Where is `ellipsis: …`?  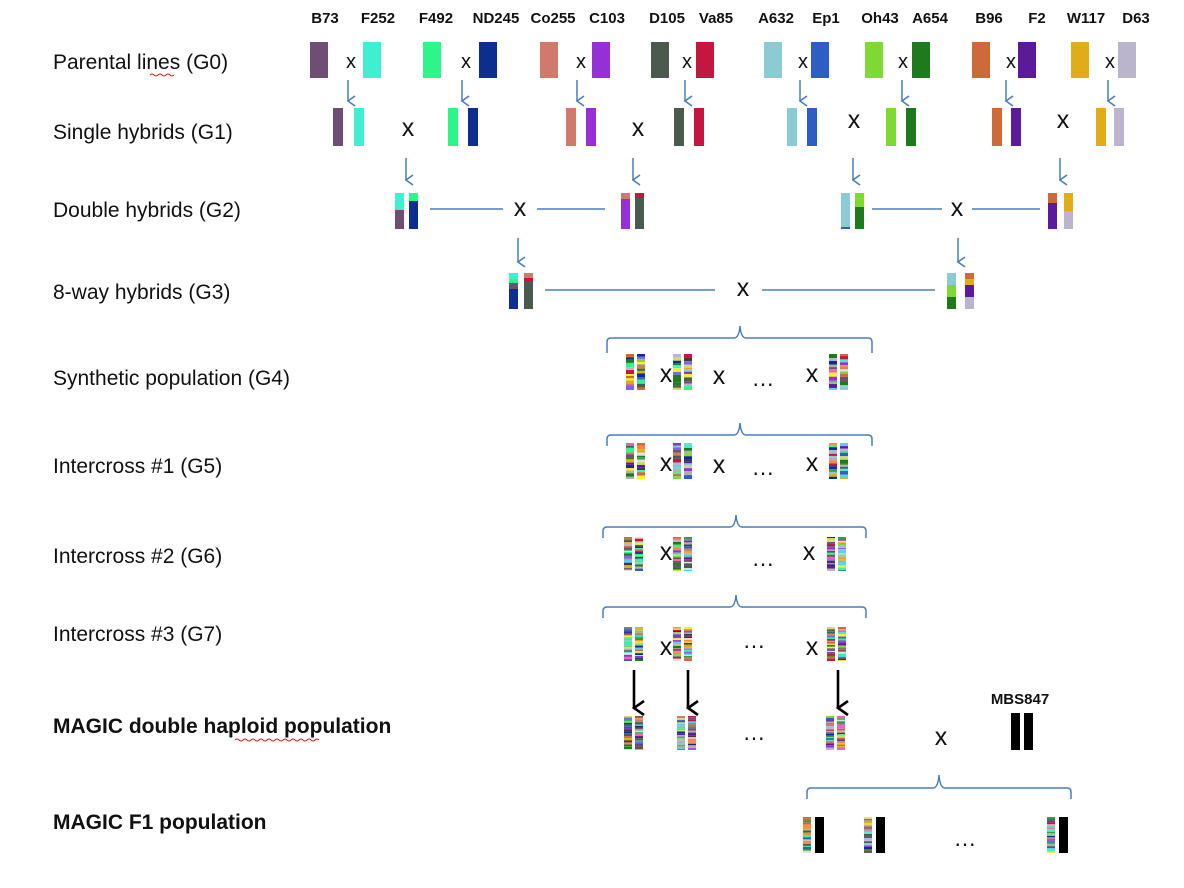 ellipsis: … is located at coordinates (763, 467).